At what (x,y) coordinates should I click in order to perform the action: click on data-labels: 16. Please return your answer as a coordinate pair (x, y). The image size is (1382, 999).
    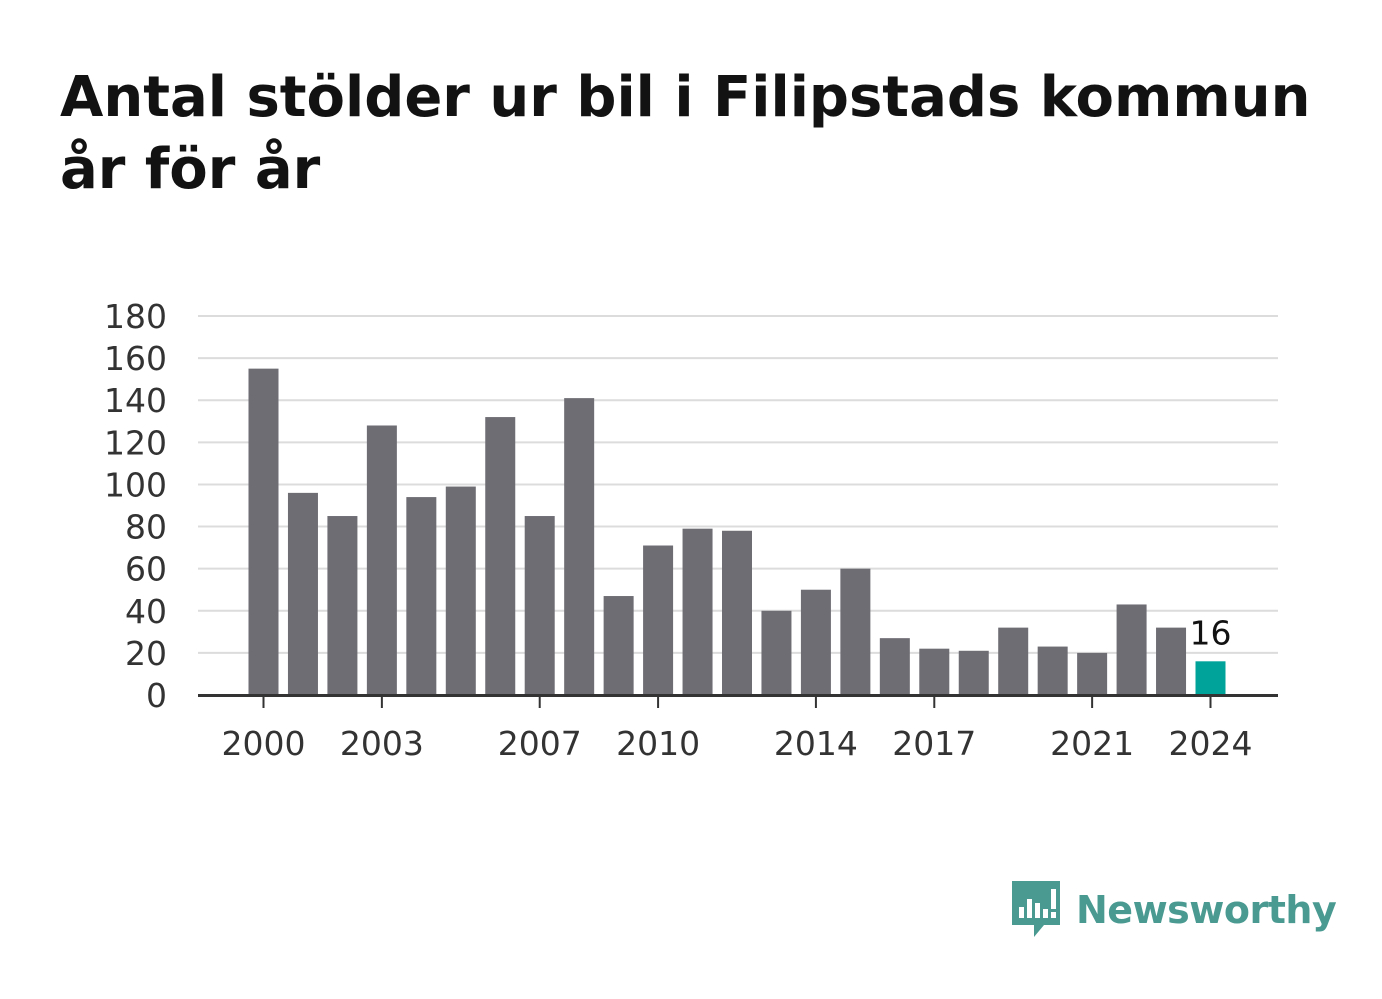
    Looking at the image, I should click on (1211, 632).